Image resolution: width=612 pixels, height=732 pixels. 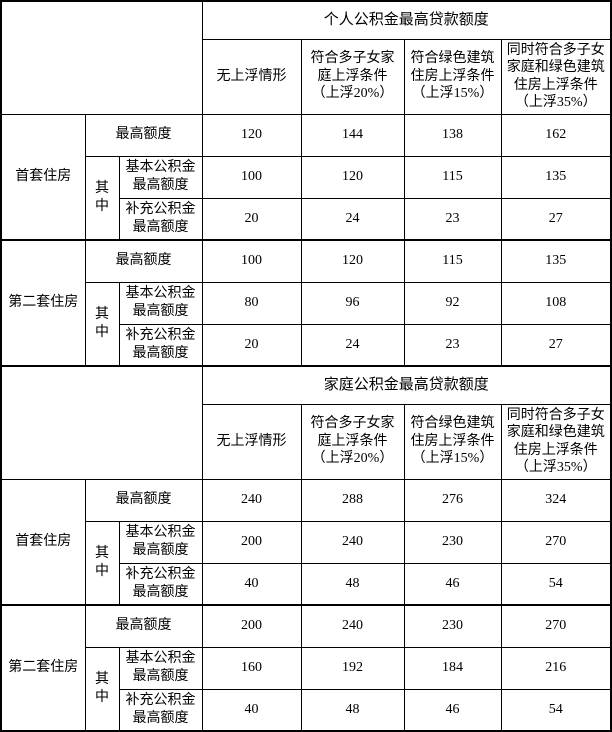 I want to click on value-cell: 216, so click(x=556, y=668).